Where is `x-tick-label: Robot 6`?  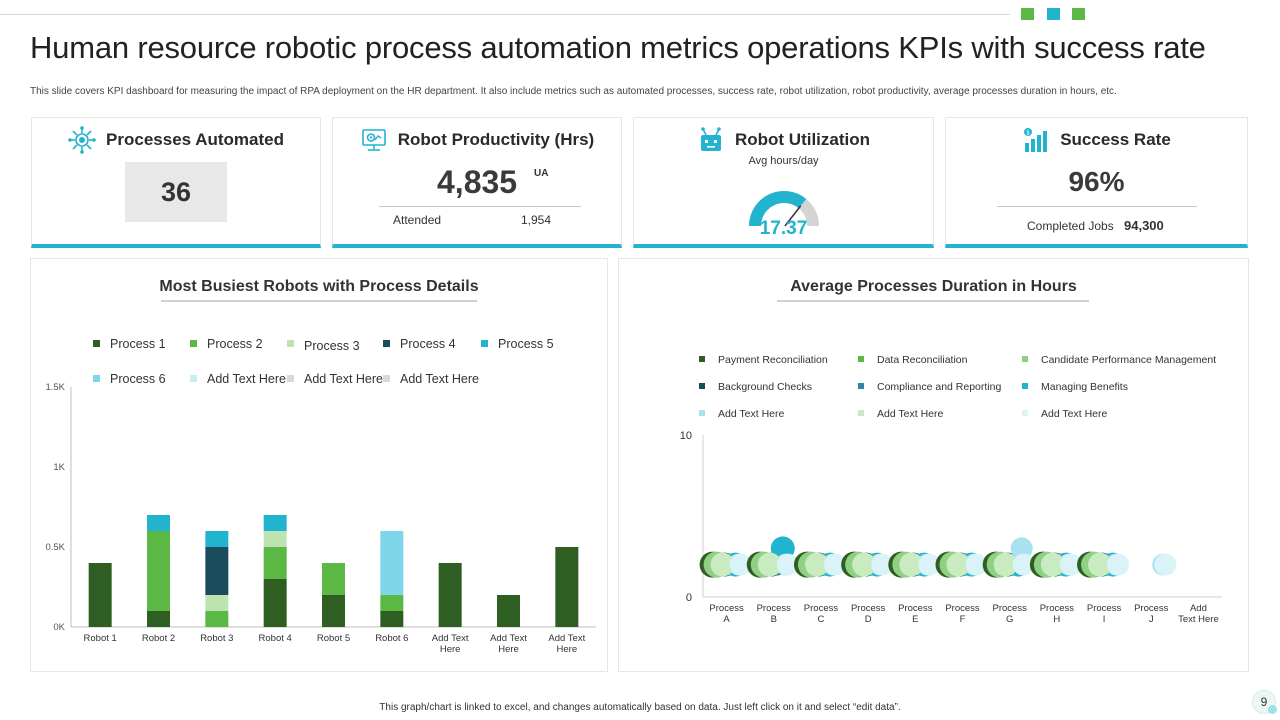 x-tick-label: Robot 6 is located at coordinates (391, 638).